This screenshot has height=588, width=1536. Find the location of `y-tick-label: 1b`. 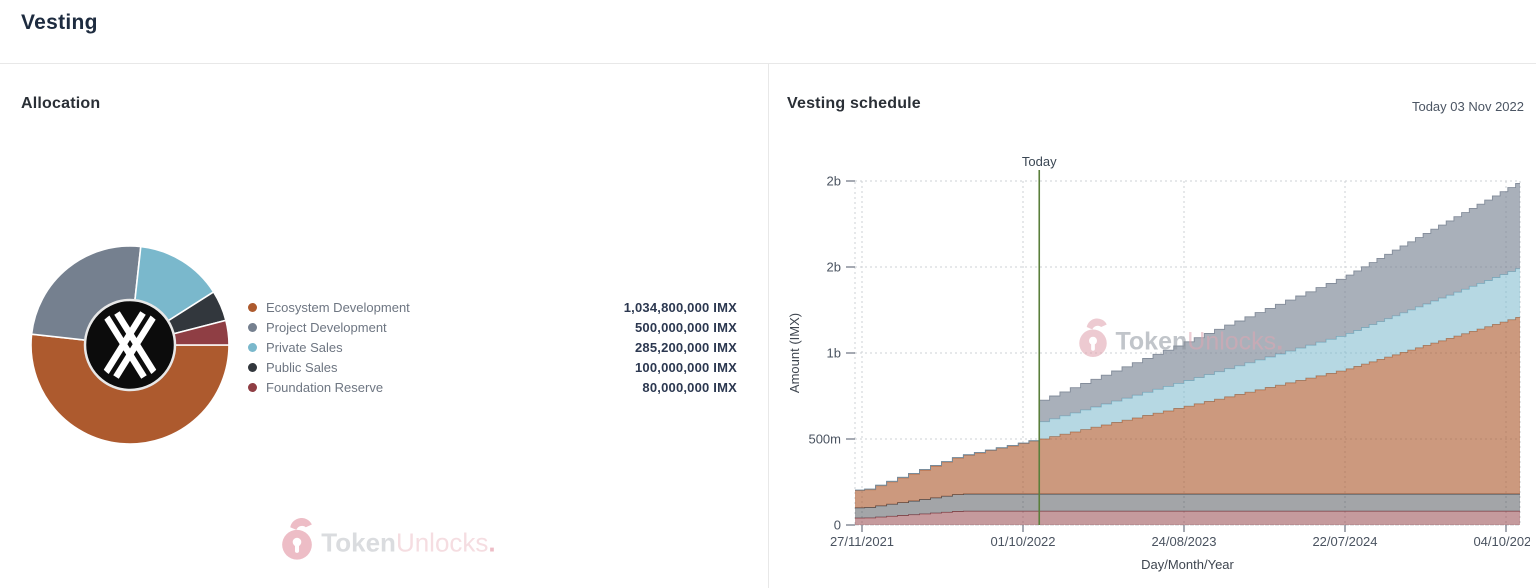

y-tick-label: 1b is located at coordinates (834, 353).